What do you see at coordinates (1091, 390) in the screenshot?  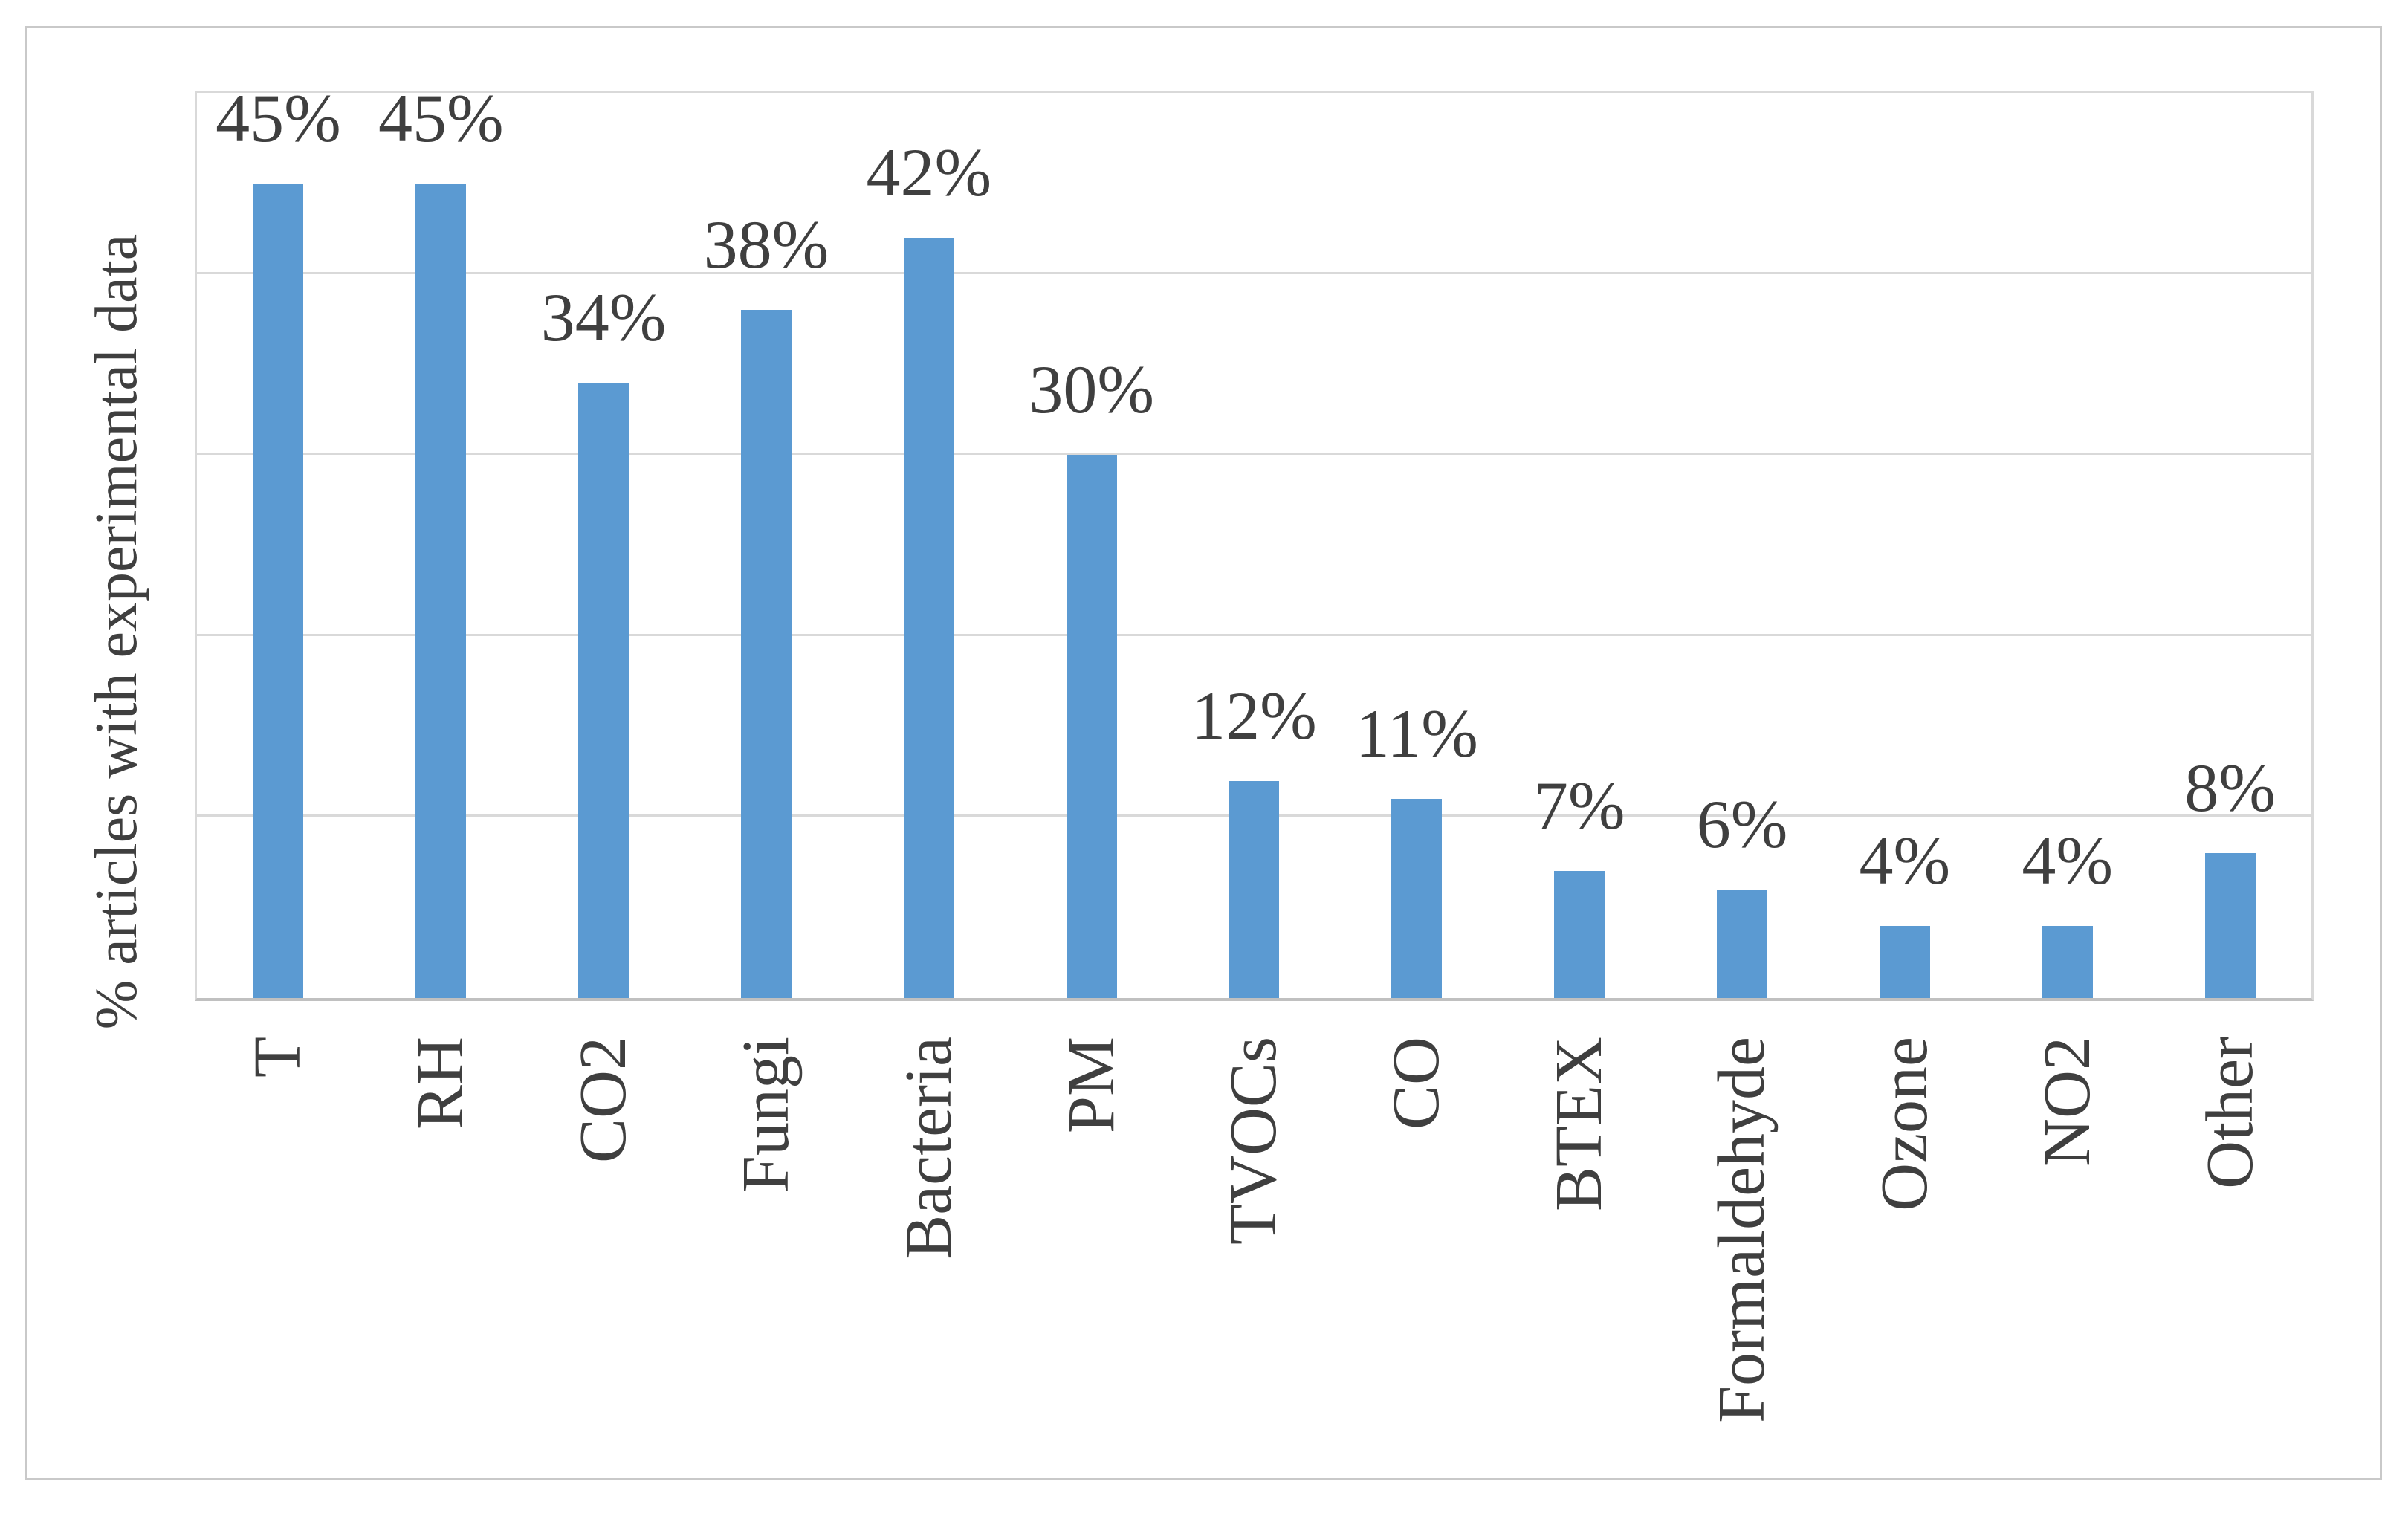 I see `bar-value-label: 30%` at bounding box center [1091, 390].